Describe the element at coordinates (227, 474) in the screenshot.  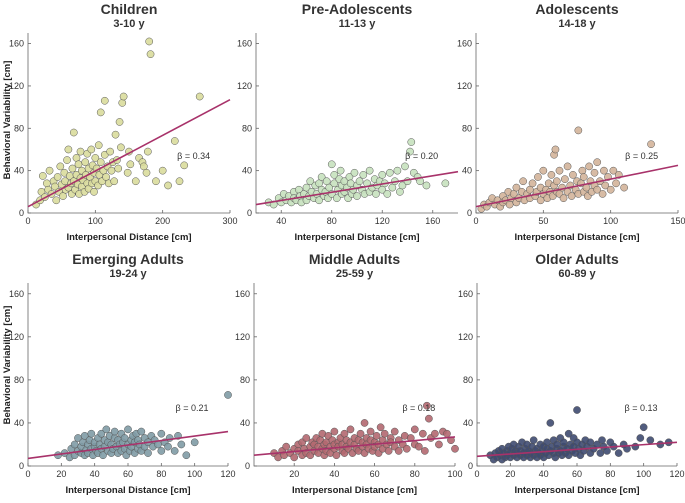
I see `x-tick-label: 120` at that location.